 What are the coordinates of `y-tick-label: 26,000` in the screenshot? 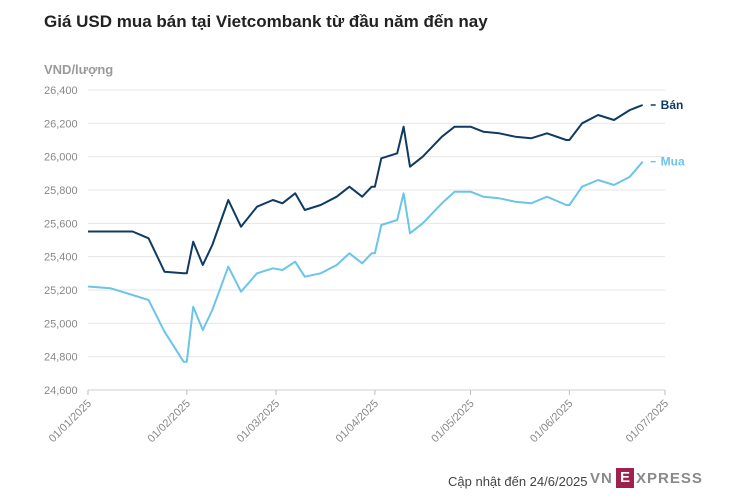 It's located at (61, 158).